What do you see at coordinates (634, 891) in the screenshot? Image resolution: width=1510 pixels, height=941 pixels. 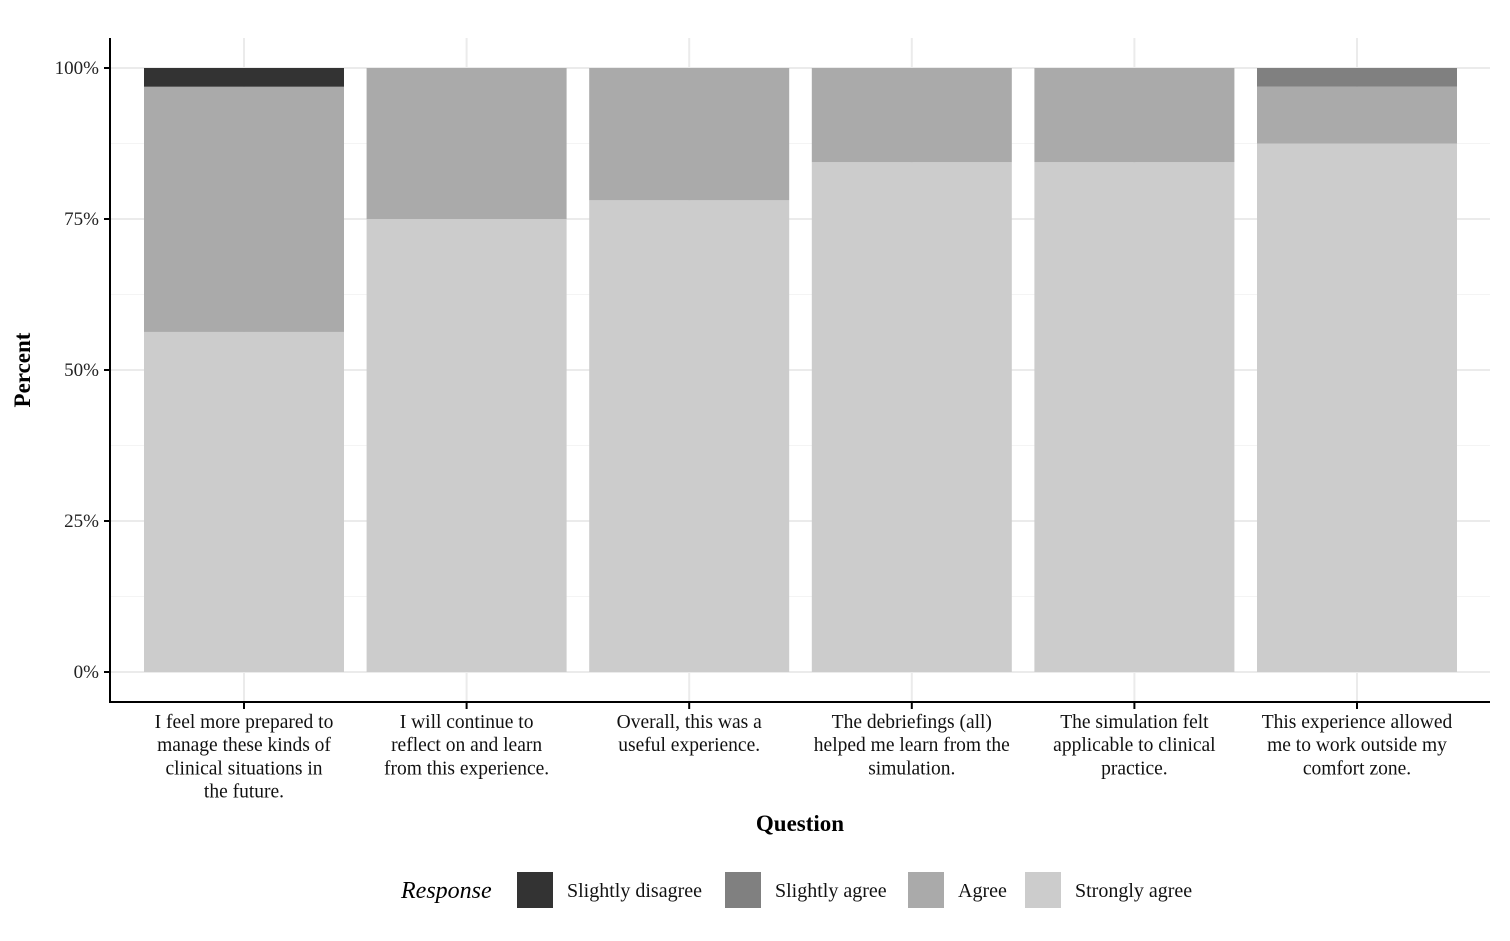 I see `legend-label: Slightly disagree` at bounding box center [634, 891].